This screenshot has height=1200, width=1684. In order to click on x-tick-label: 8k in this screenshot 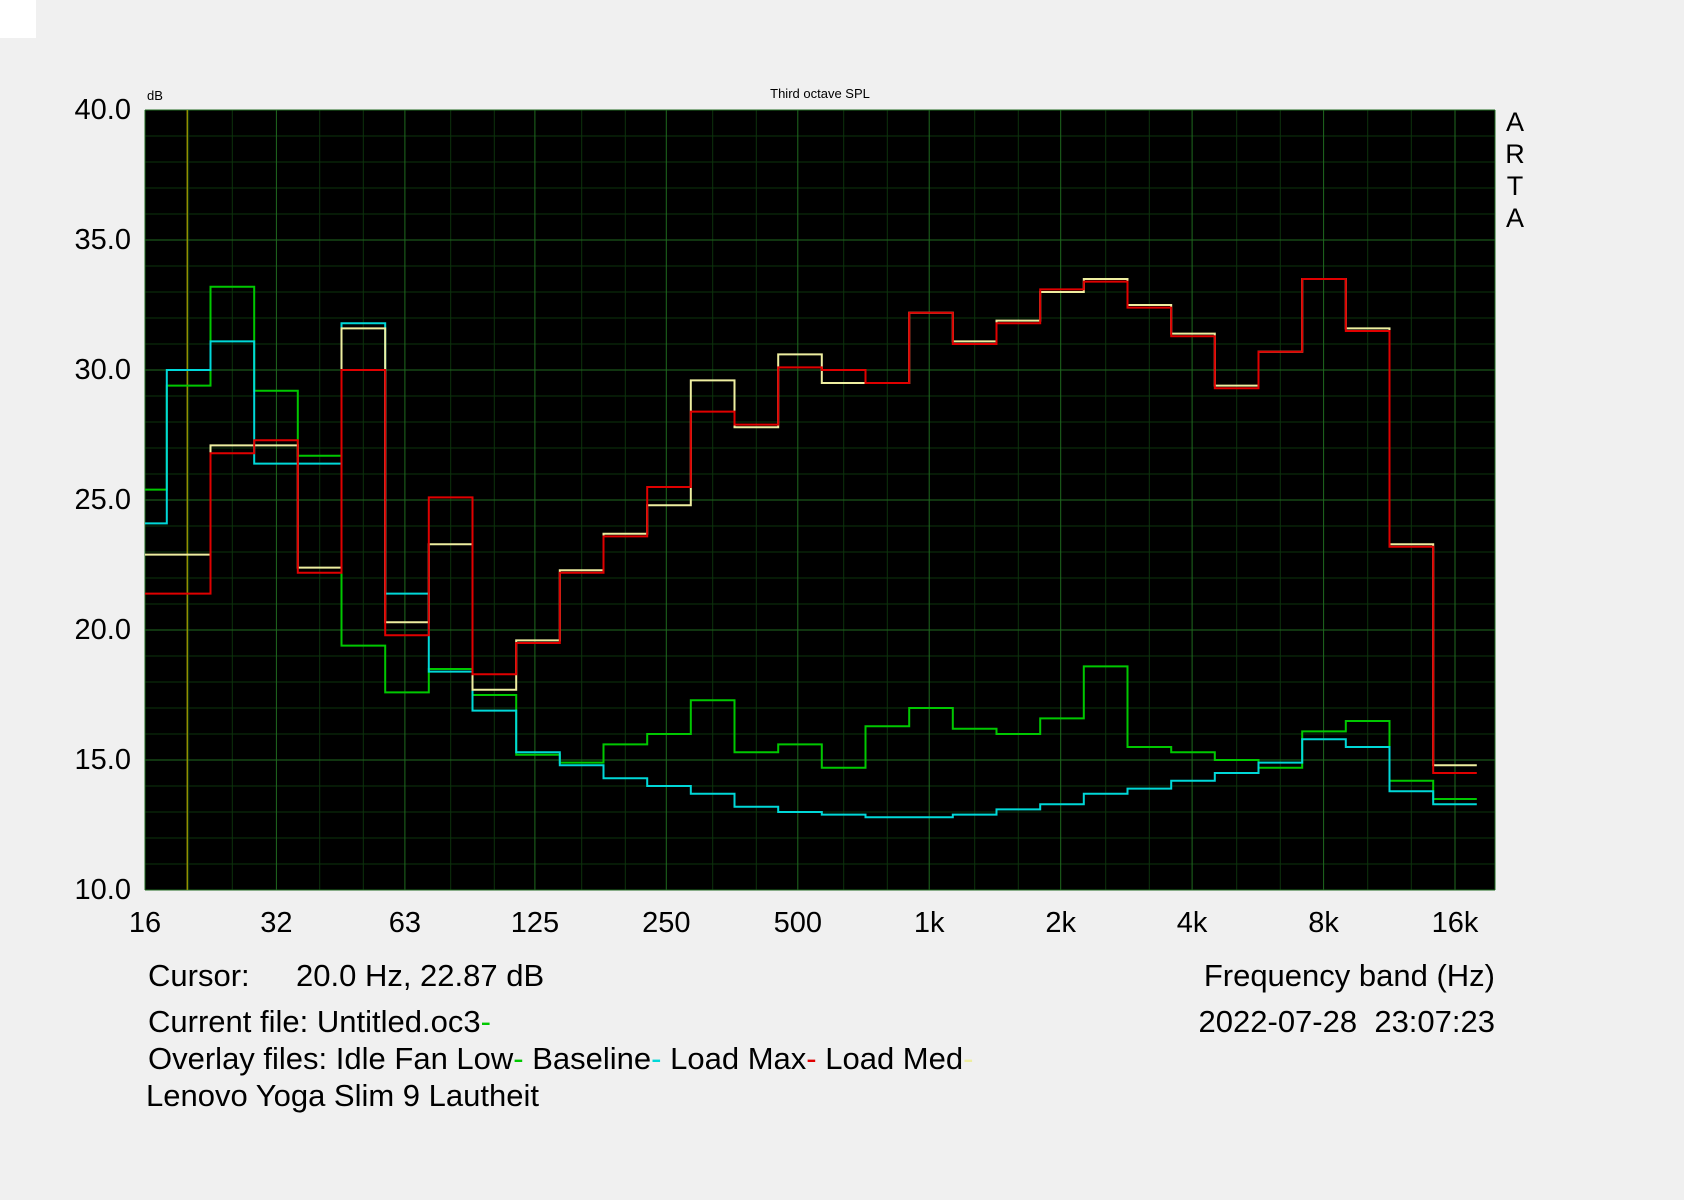, I will do `click(1323, 923)`.